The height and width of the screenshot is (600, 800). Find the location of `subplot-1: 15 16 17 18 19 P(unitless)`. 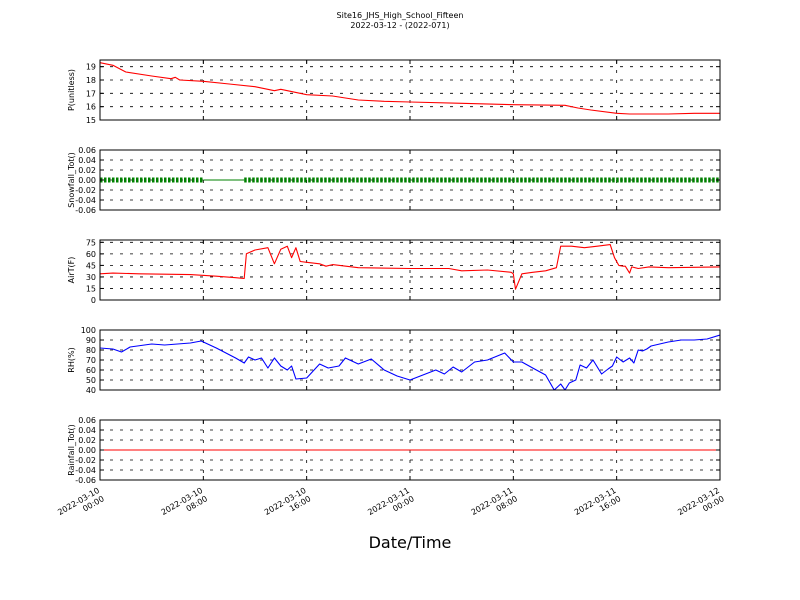

subplot-1: 15 16 17 18 19 P(unitless) is located at coordinates (394, 92).